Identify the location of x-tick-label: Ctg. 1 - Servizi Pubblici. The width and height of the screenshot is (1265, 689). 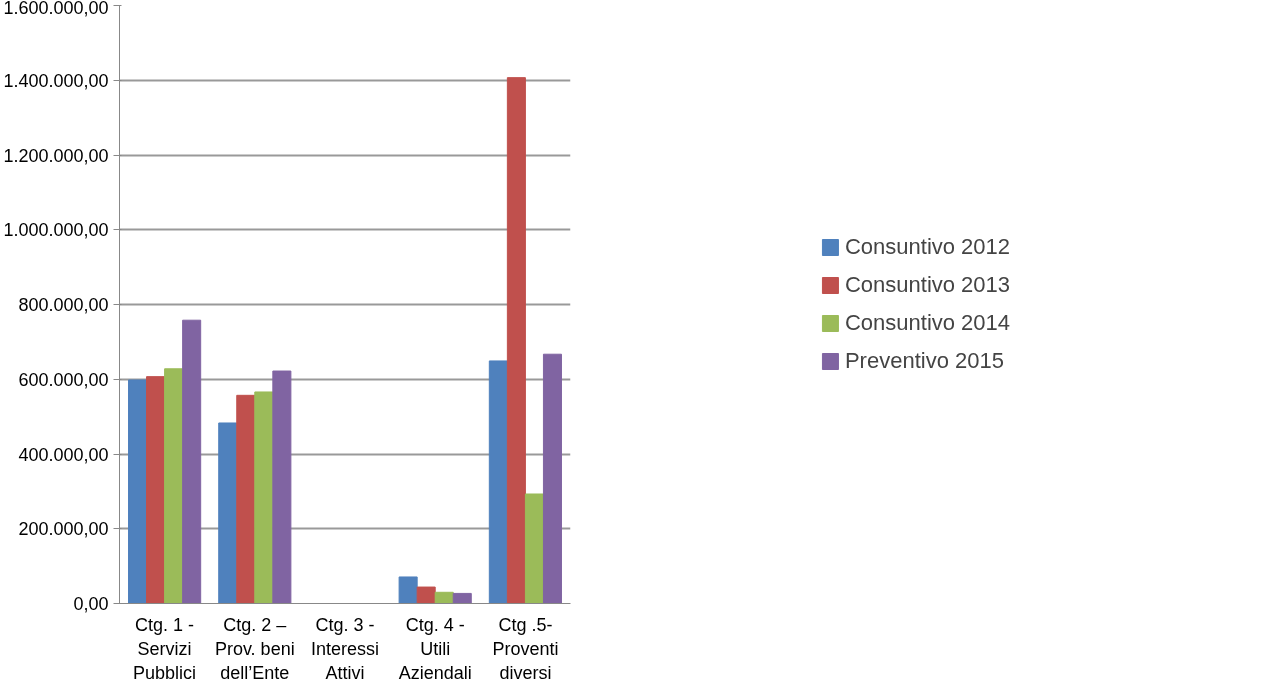
(165, 648).